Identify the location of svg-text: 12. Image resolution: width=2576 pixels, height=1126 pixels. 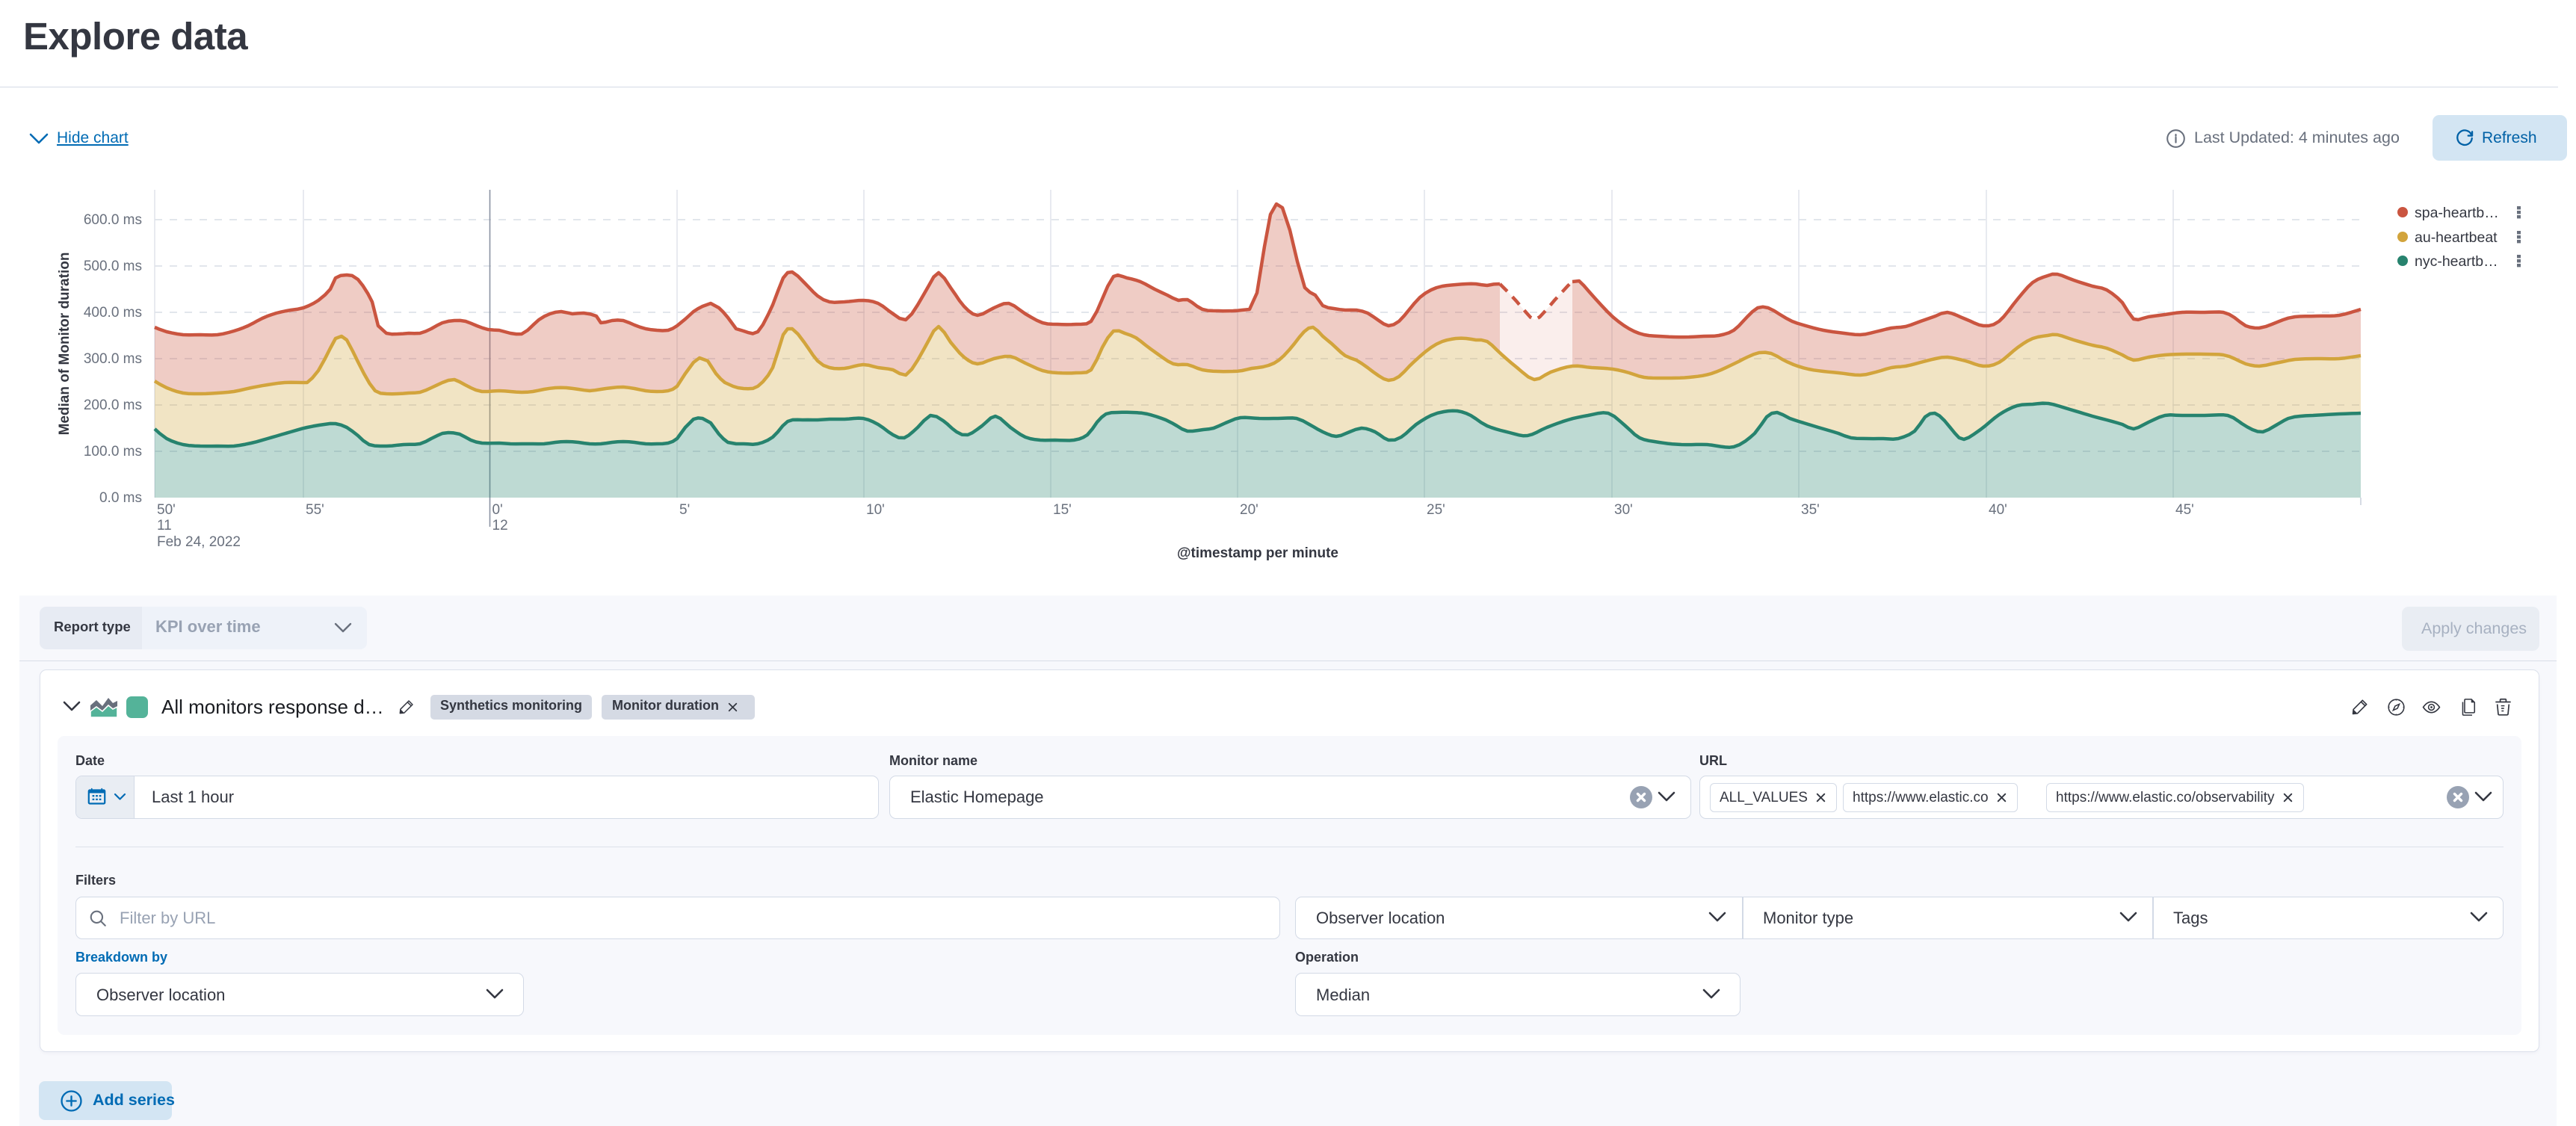
(500, 525).